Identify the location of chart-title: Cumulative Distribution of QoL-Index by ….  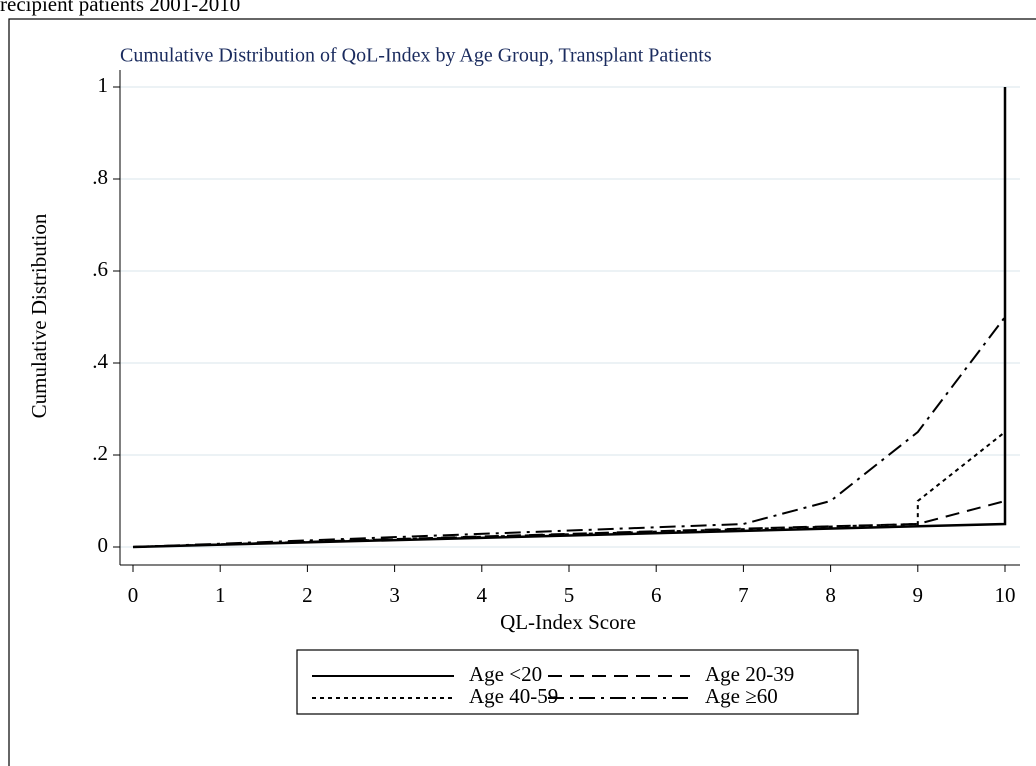
(416, 56).